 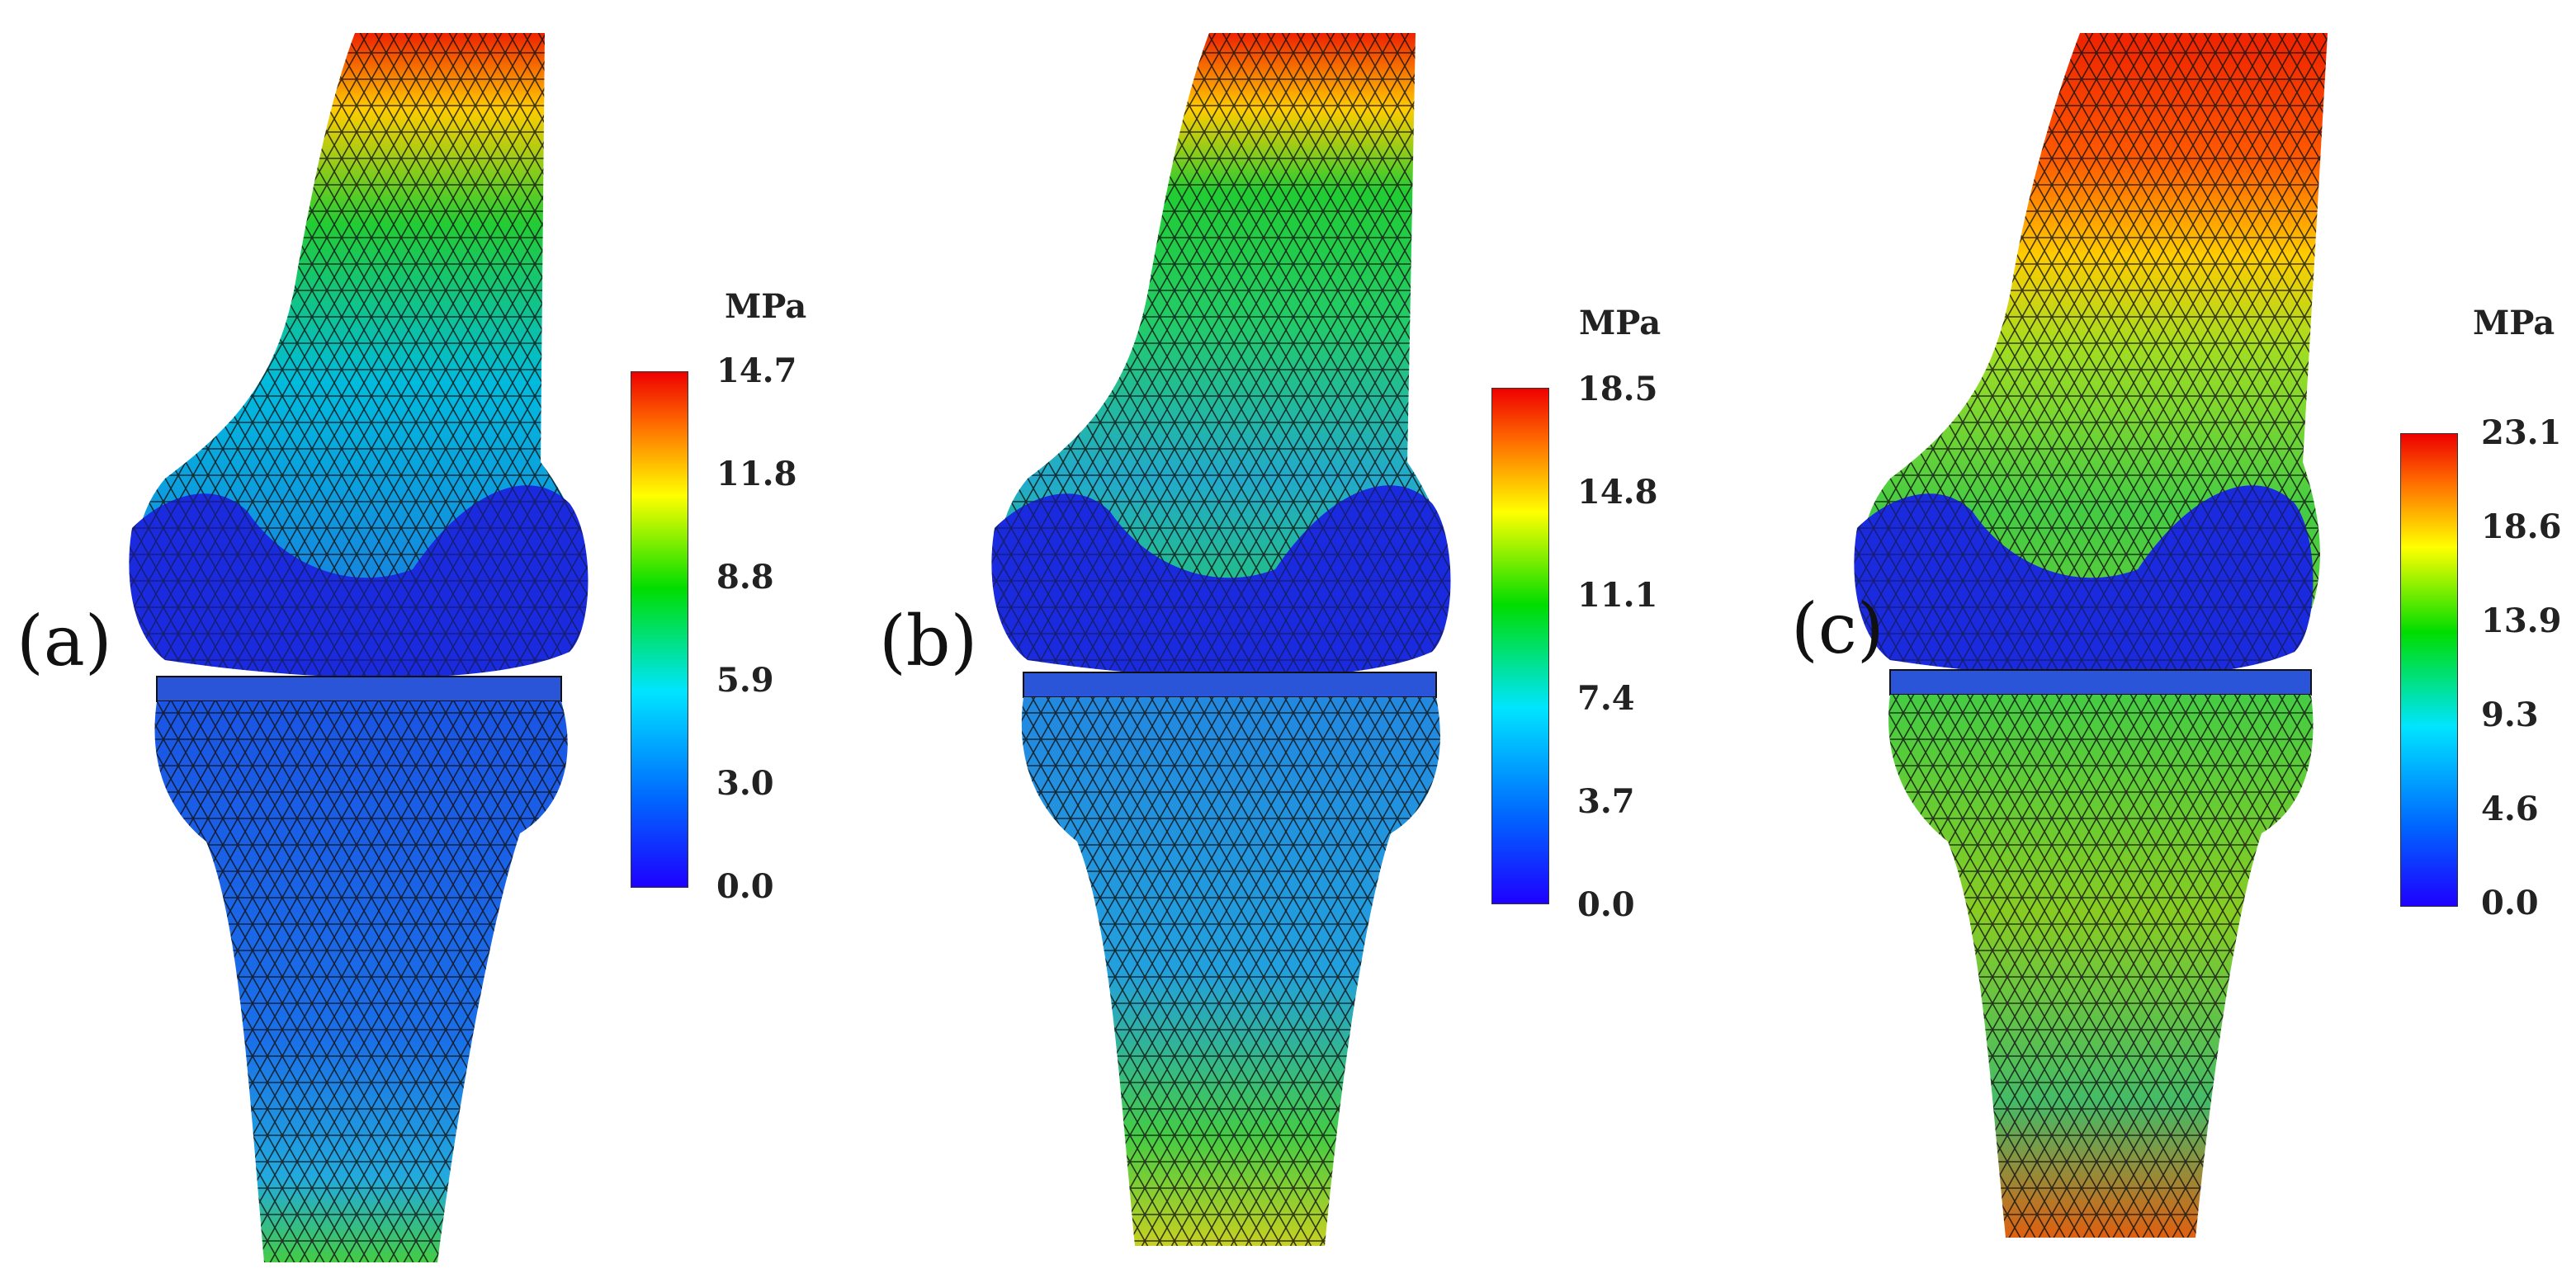 What do you see at coordinates (2429, 670) in the screenshot?
I see `colorbar-c` at bounding box center [2429, 670].